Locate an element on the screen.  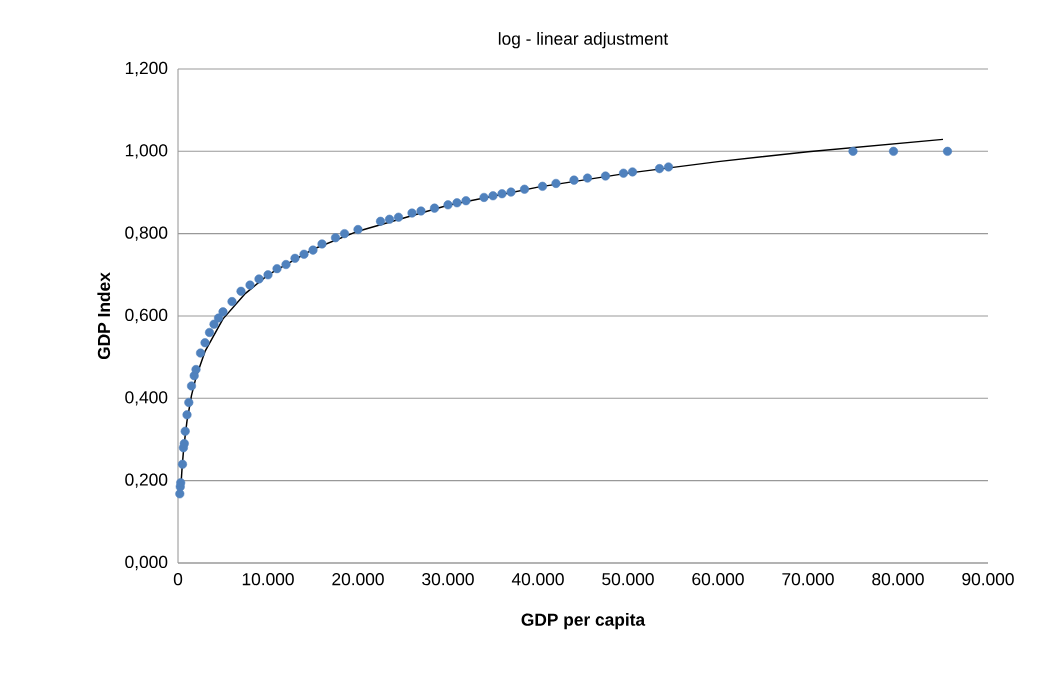
y-axis-title: GDP Index is located at coordinates (104, 316).